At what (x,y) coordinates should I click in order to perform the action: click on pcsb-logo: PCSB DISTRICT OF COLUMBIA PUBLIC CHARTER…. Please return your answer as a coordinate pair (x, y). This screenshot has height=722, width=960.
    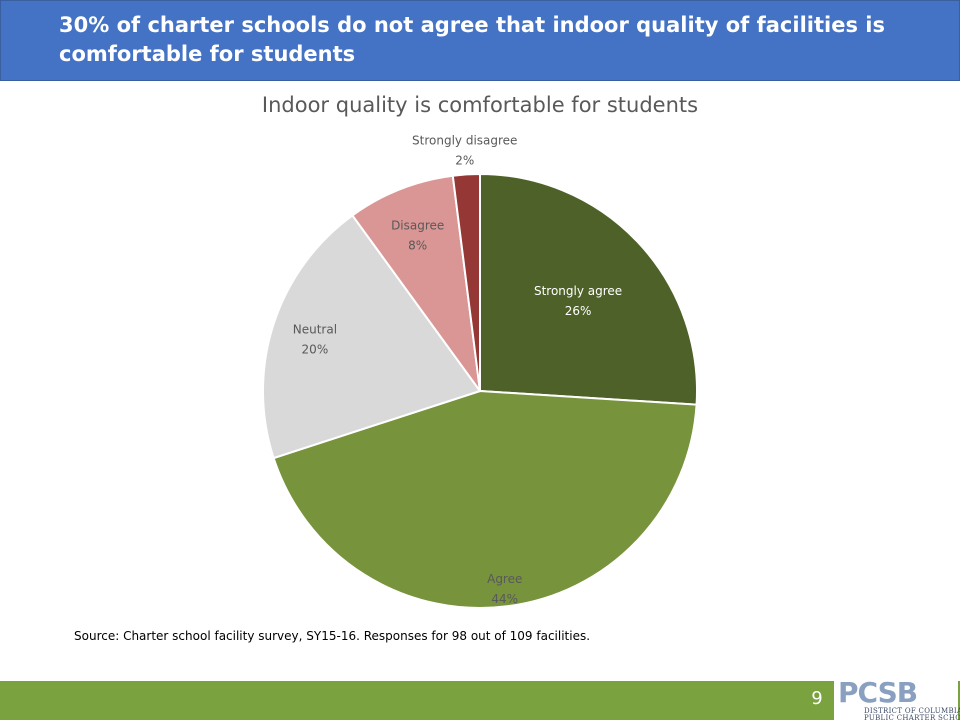
    Looking at the image, I should click on (897, 699).